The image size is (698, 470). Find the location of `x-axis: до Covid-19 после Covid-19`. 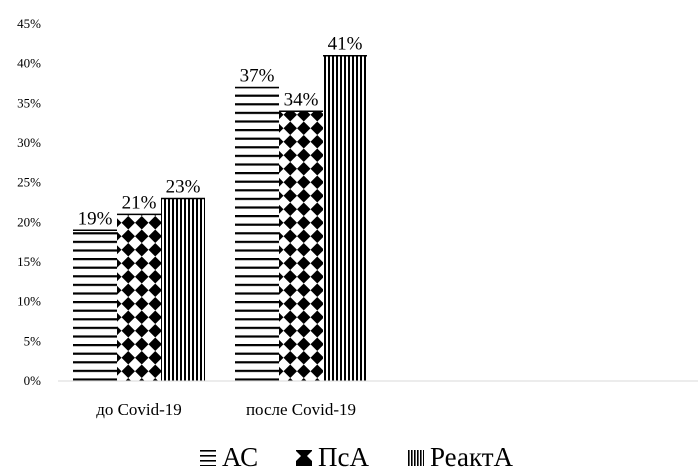

x-axis: до Covid-19 после Covid-19 is located at coordinates (226, 409).